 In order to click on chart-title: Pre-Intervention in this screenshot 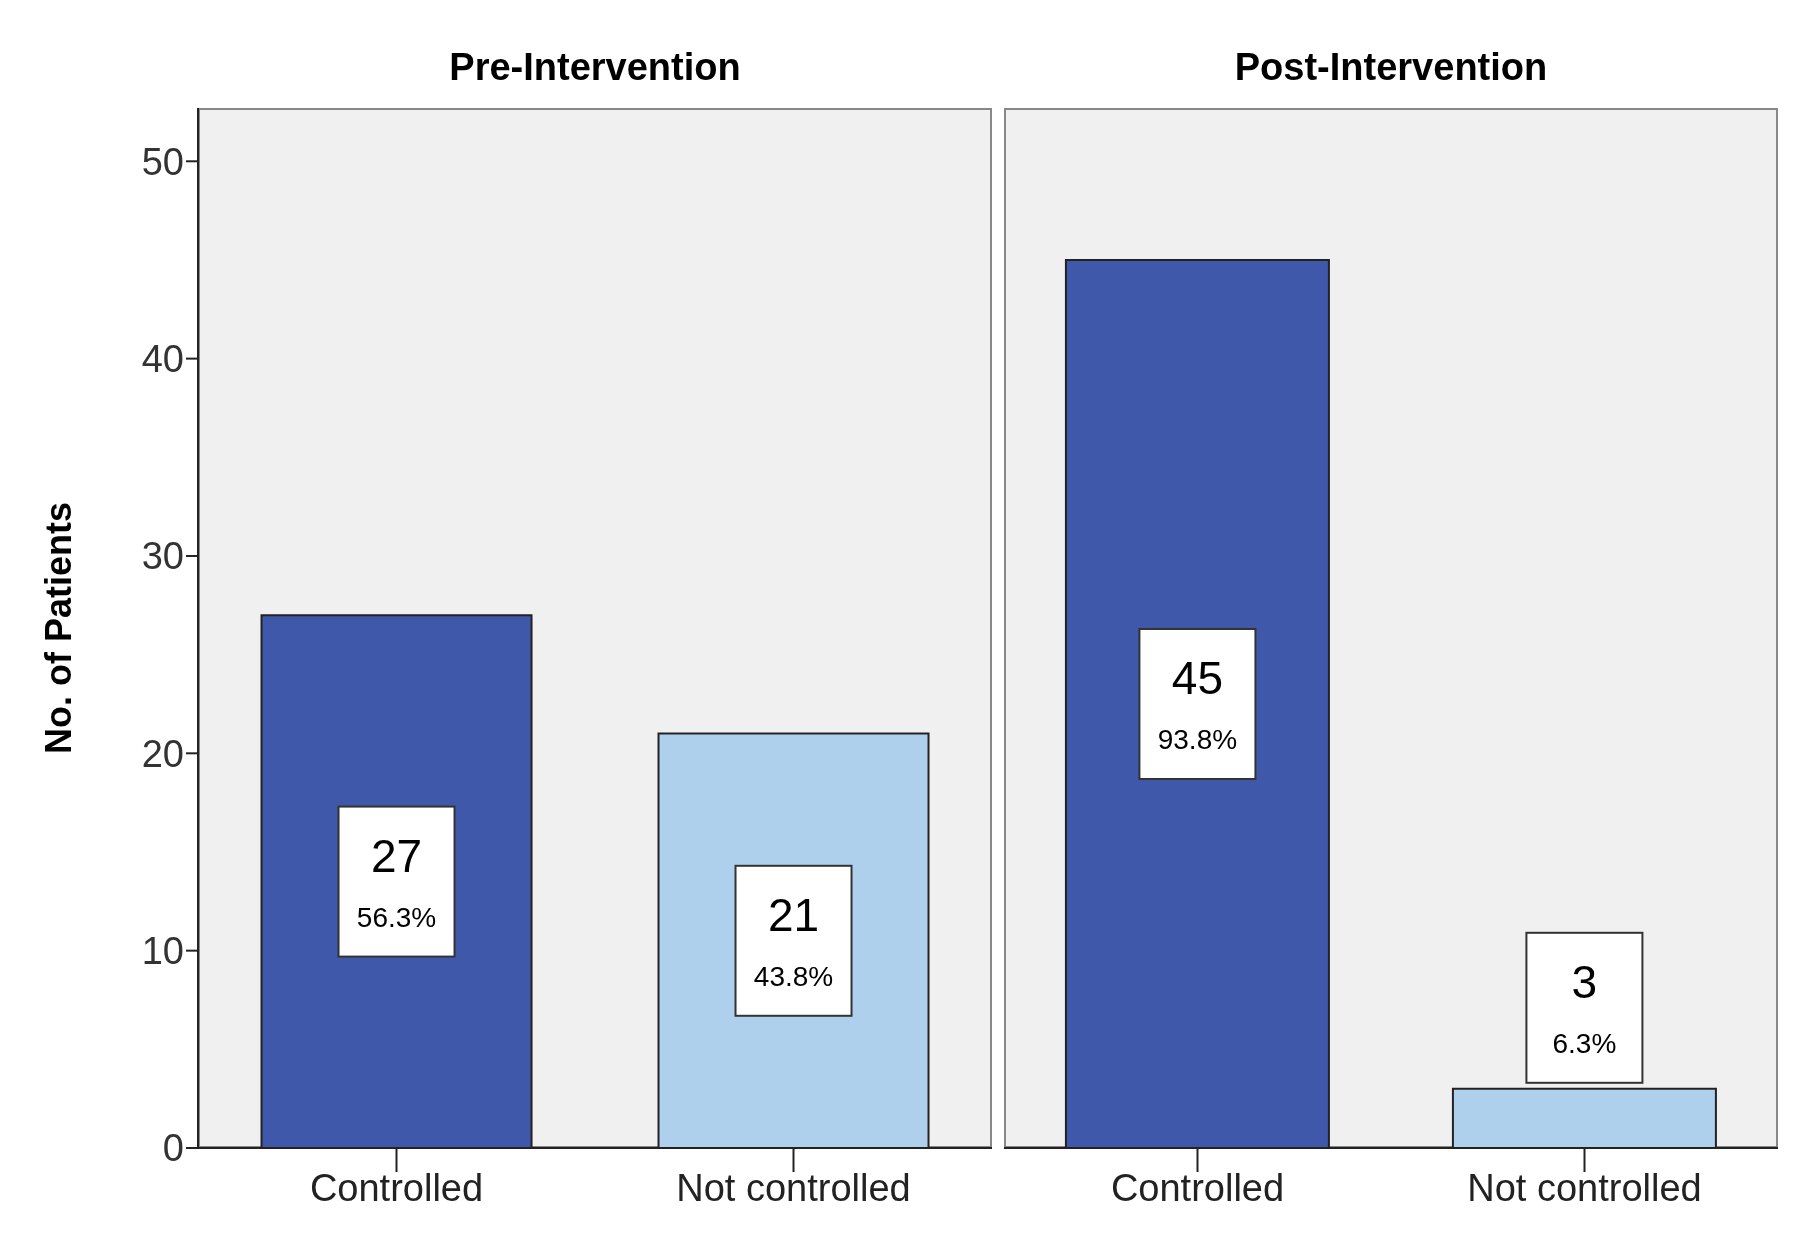, I will do `click(595, 67)`.